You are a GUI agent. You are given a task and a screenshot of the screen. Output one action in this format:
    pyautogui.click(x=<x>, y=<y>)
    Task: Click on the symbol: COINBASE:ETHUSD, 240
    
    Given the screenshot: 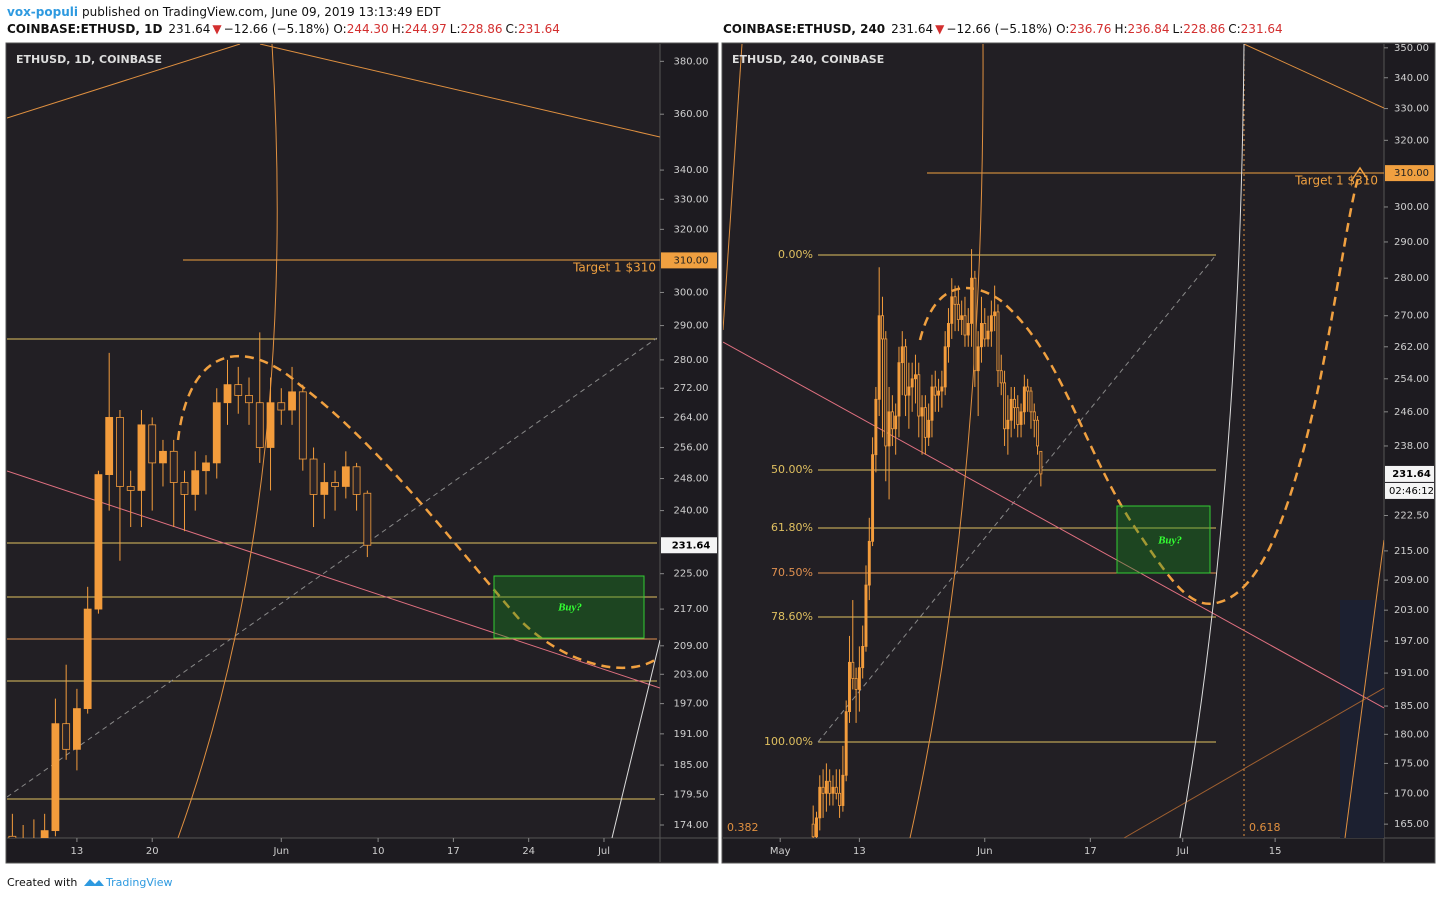 What is the action you would take?
    pyautogui.click(x=804, y=29)
    